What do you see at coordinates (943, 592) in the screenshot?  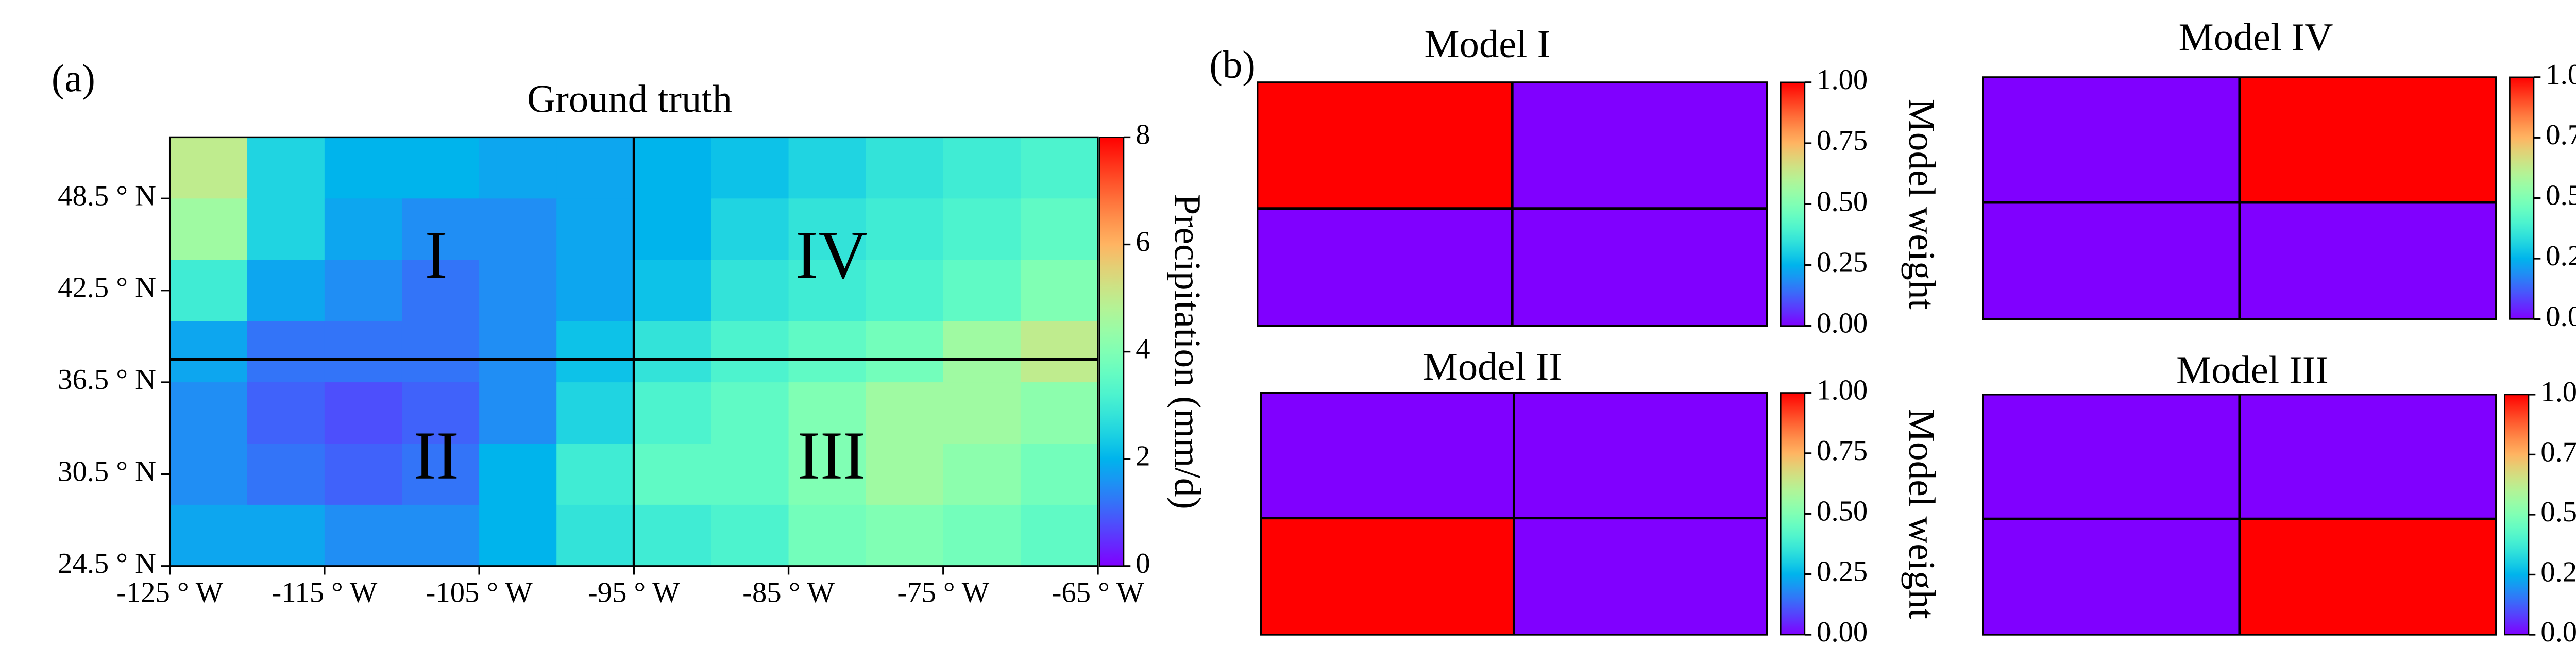 I see `x-tick-label: -75 ° W` at bounding box center [943, 592].